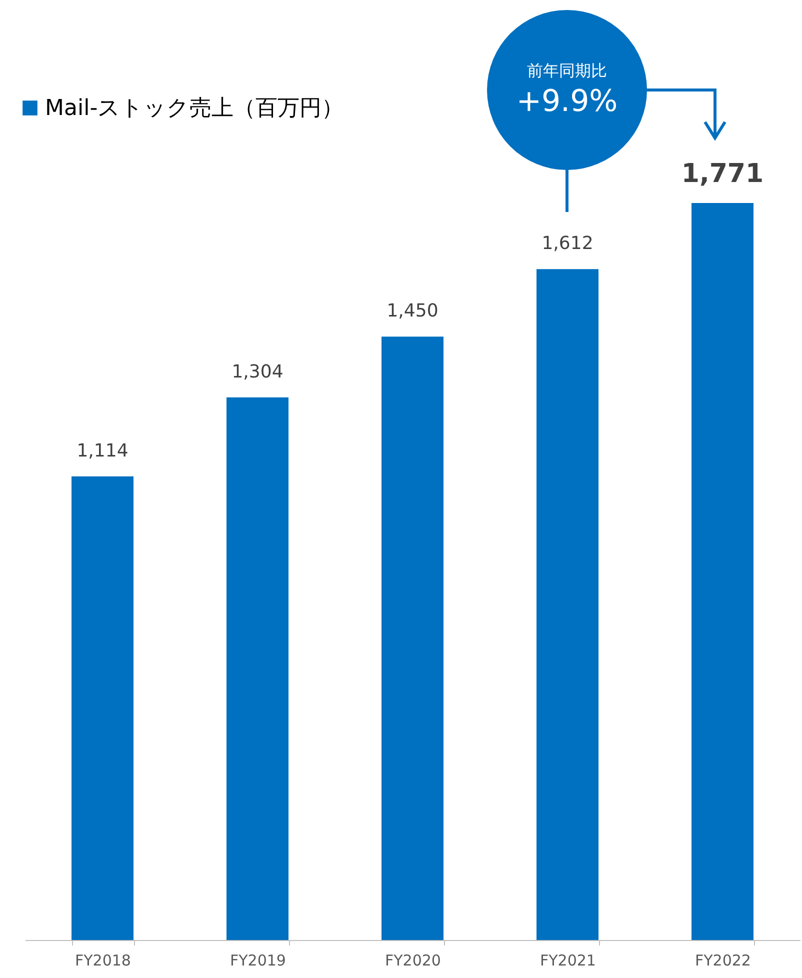  I want to click on data-label: 1,304, so click(258, 371).